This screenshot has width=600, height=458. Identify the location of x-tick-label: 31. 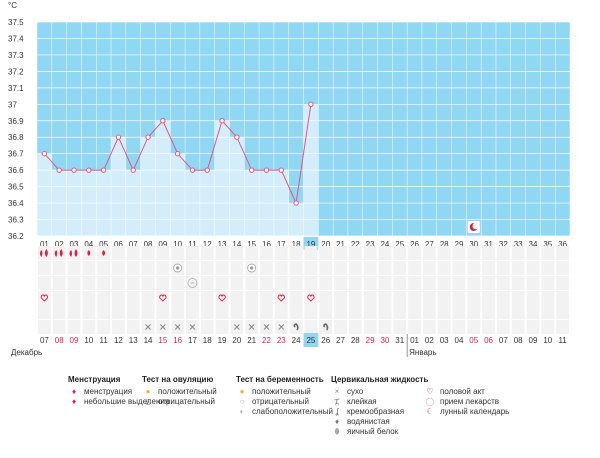
(488, 244).